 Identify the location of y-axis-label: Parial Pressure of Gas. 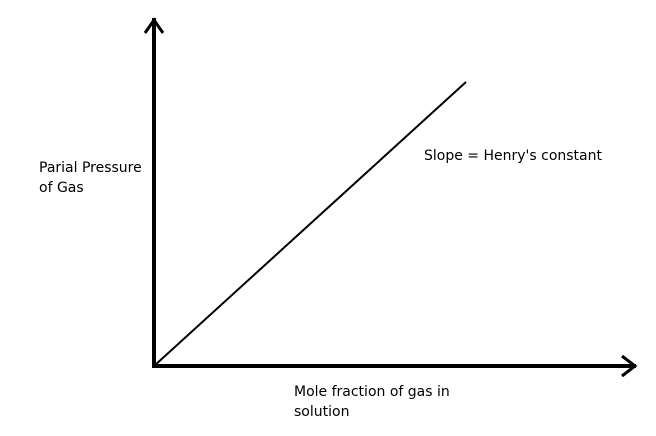
(90, 178).